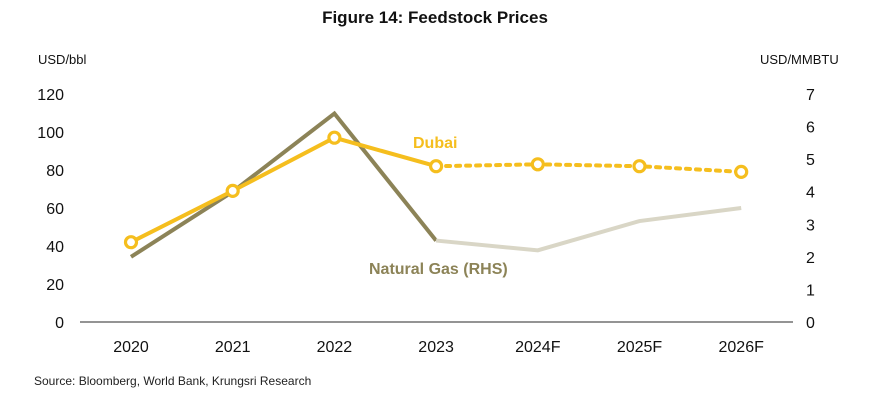  I want to click on y-left-axis-label: USD/bbl, so click(62, 59).